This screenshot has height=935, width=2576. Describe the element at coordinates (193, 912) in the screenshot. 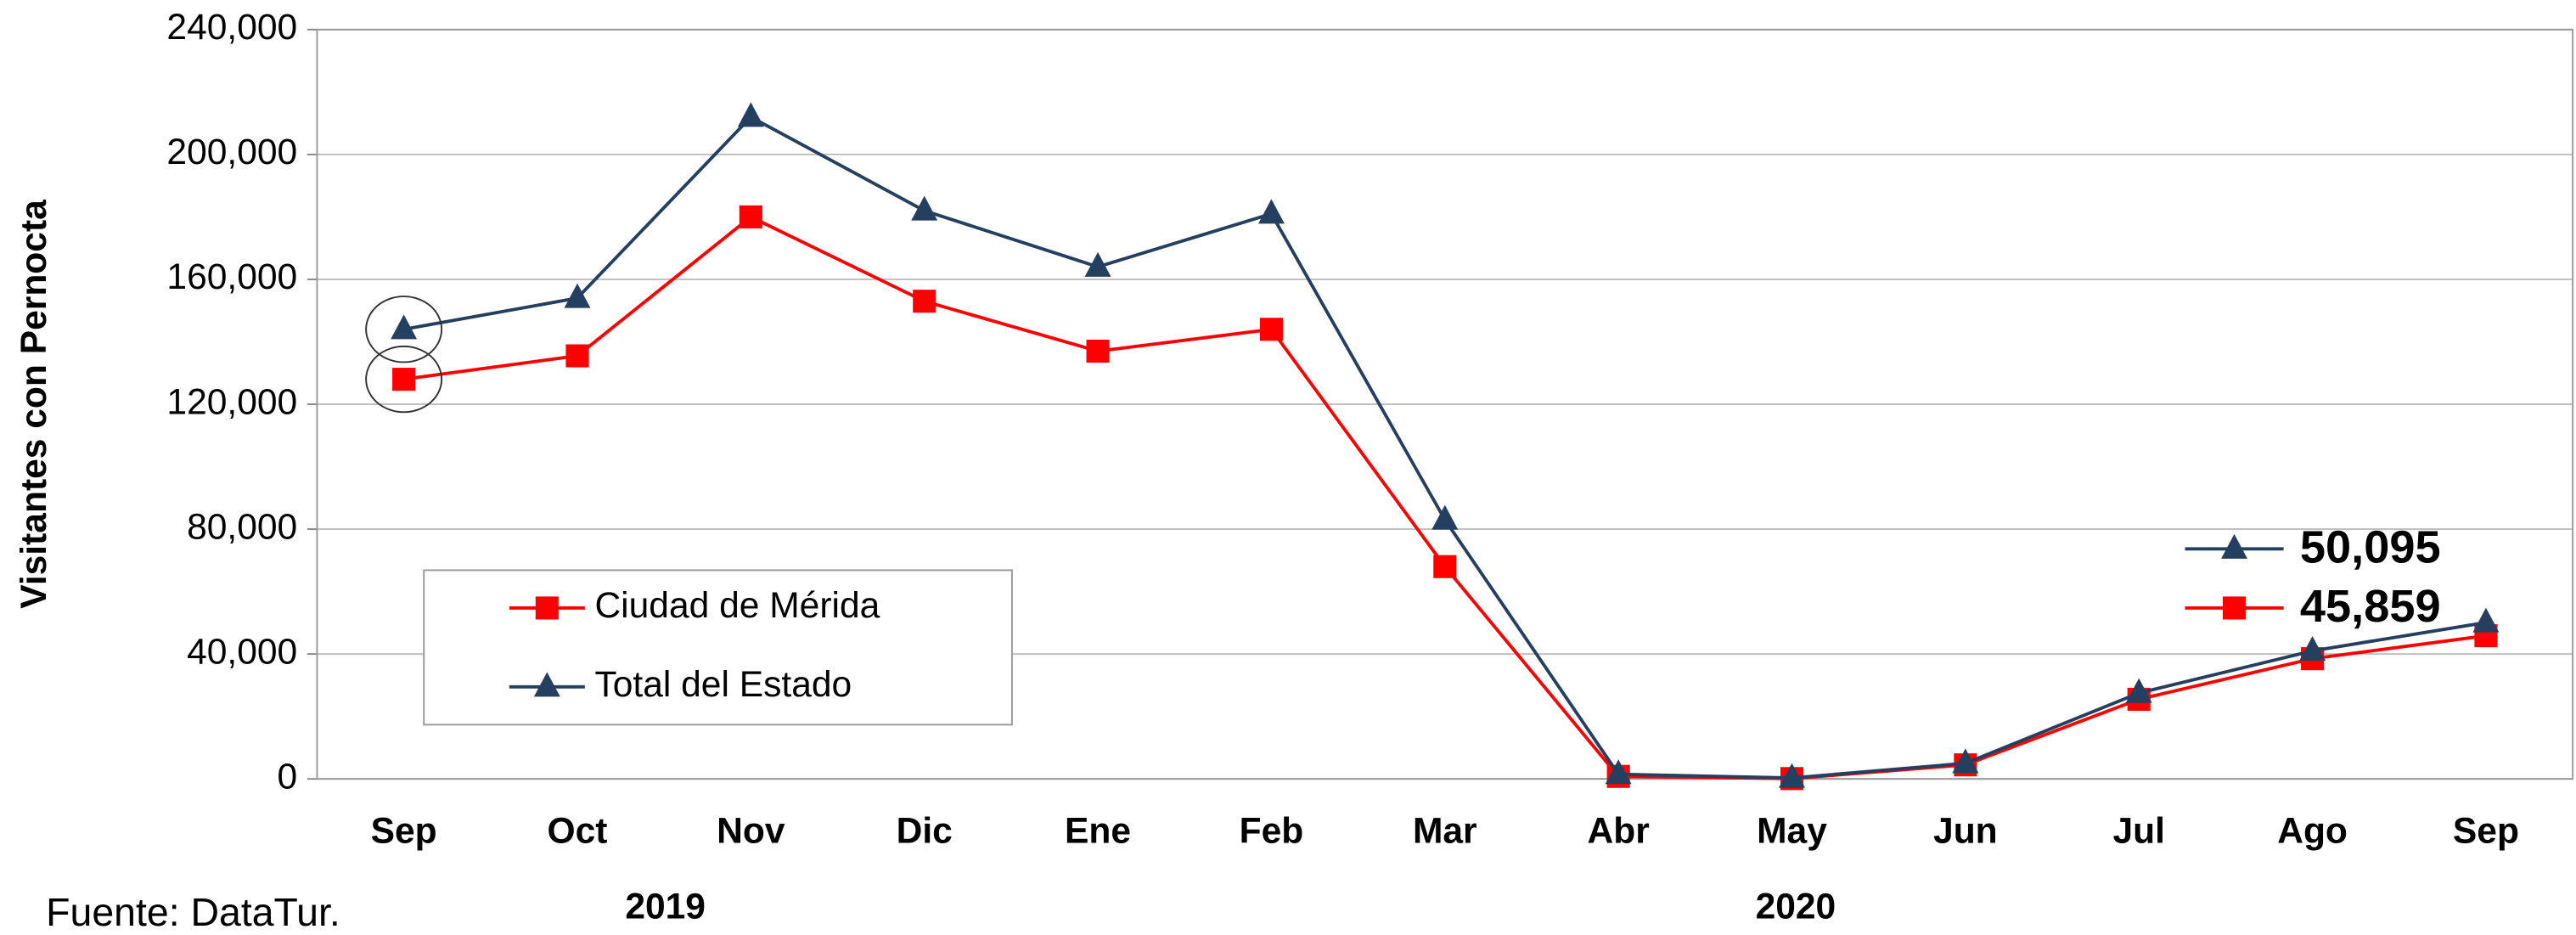

I see `source: Fuente: DataTur.` at that location.